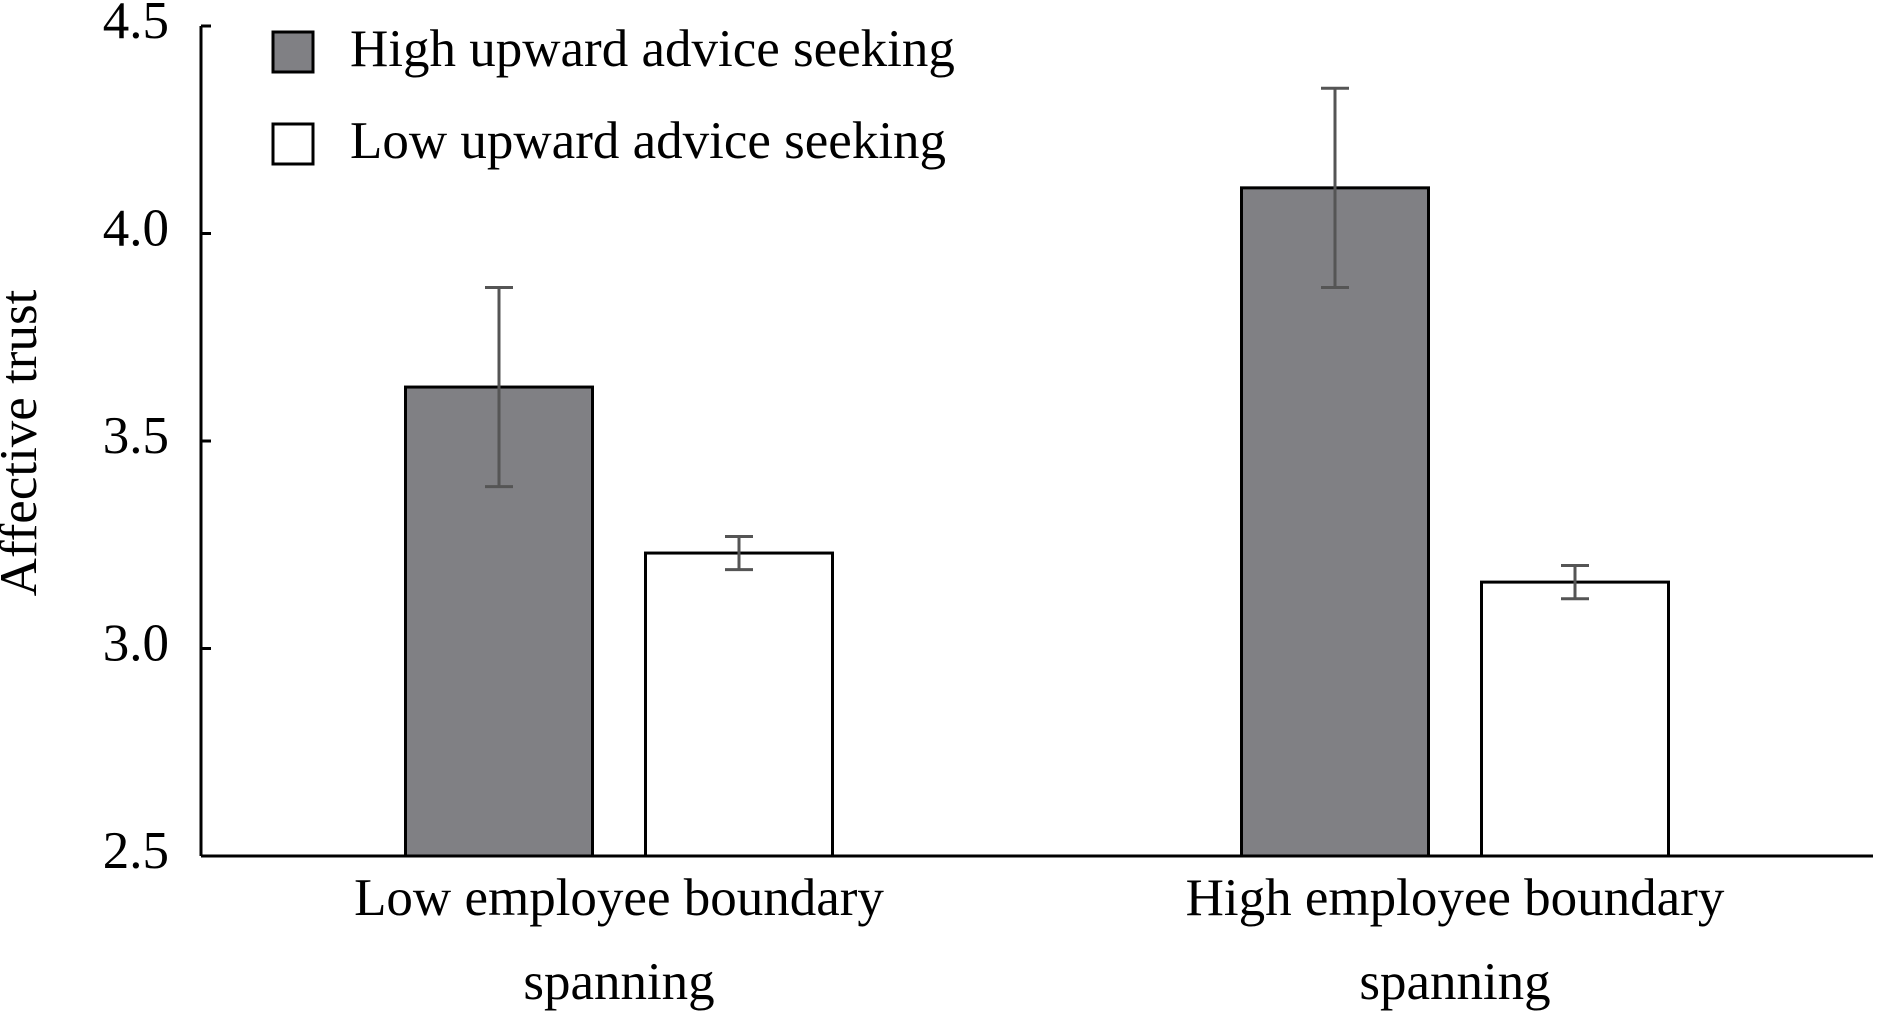  Describe the element at coordinates (136, 25) in the screenshot. I see `y-tick-label: 4.5` at that location.